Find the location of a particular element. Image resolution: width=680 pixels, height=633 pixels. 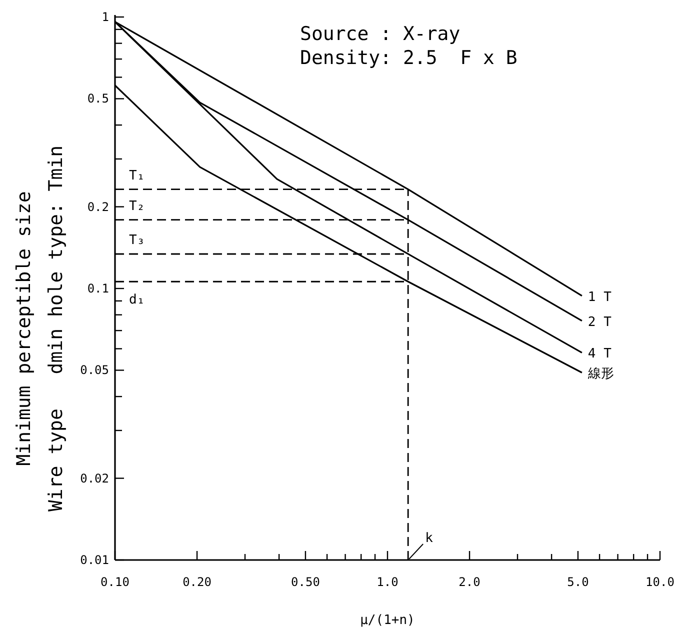

x-tick-label: 5.0 is located at coordinates (578, 582).